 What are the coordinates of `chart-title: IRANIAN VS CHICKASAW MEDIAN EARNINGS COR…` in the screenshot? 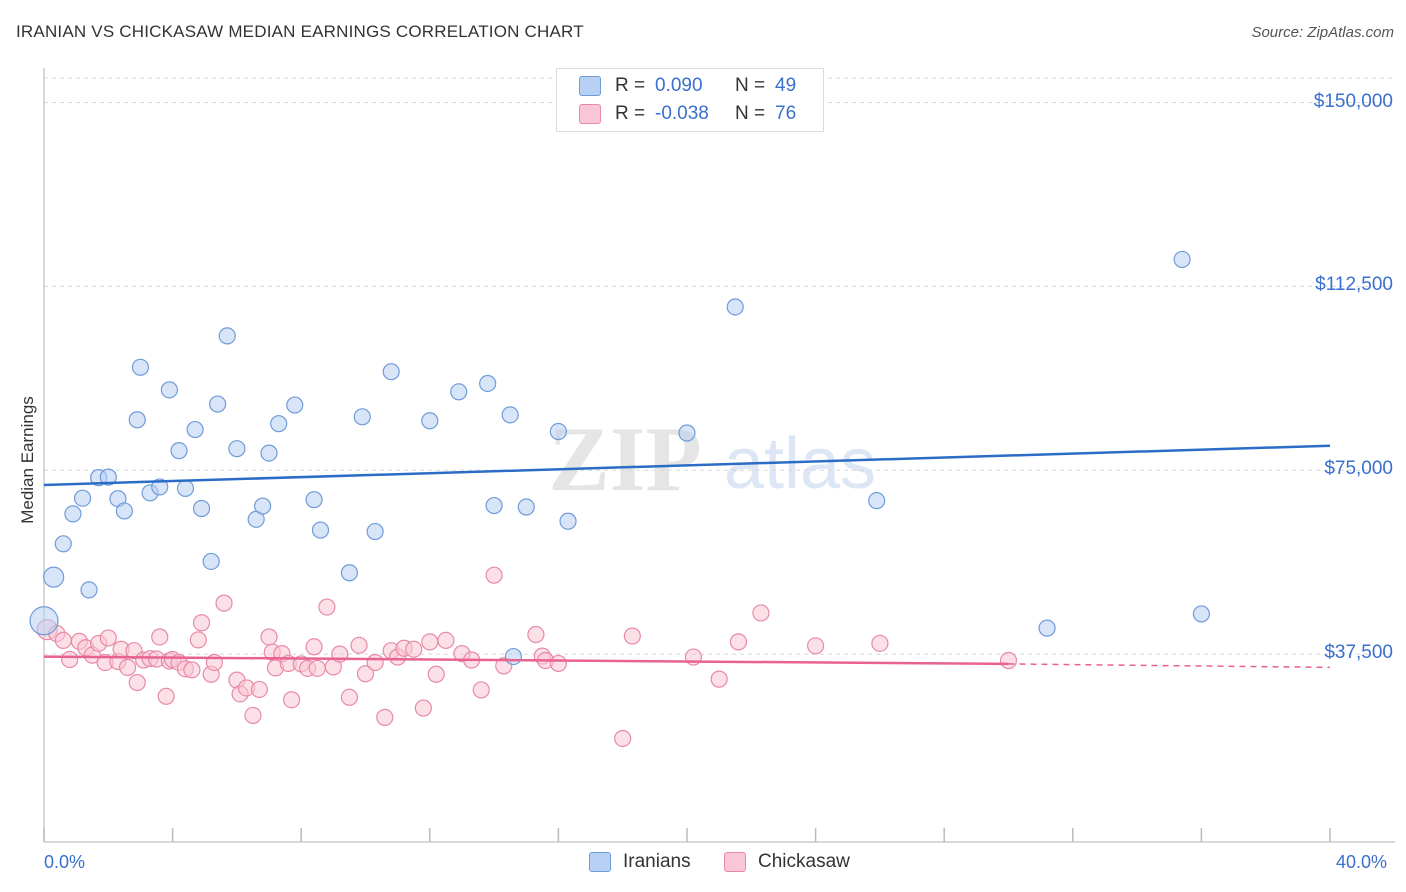 It's located at (300, 31).